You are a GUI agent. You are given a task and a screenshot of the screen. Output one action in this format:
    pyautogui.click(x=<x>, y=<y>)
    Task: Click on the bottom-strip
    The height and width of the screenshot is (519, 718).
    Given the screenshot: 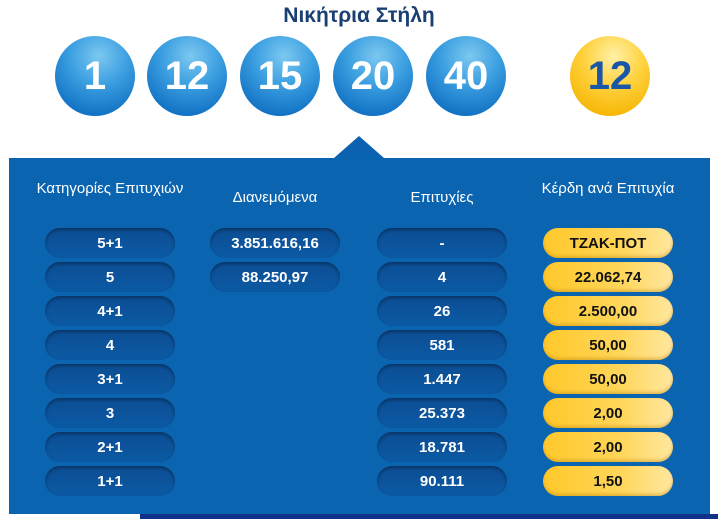 What is the action you would take?
    pyautogui.click(x=429, y=516)
    